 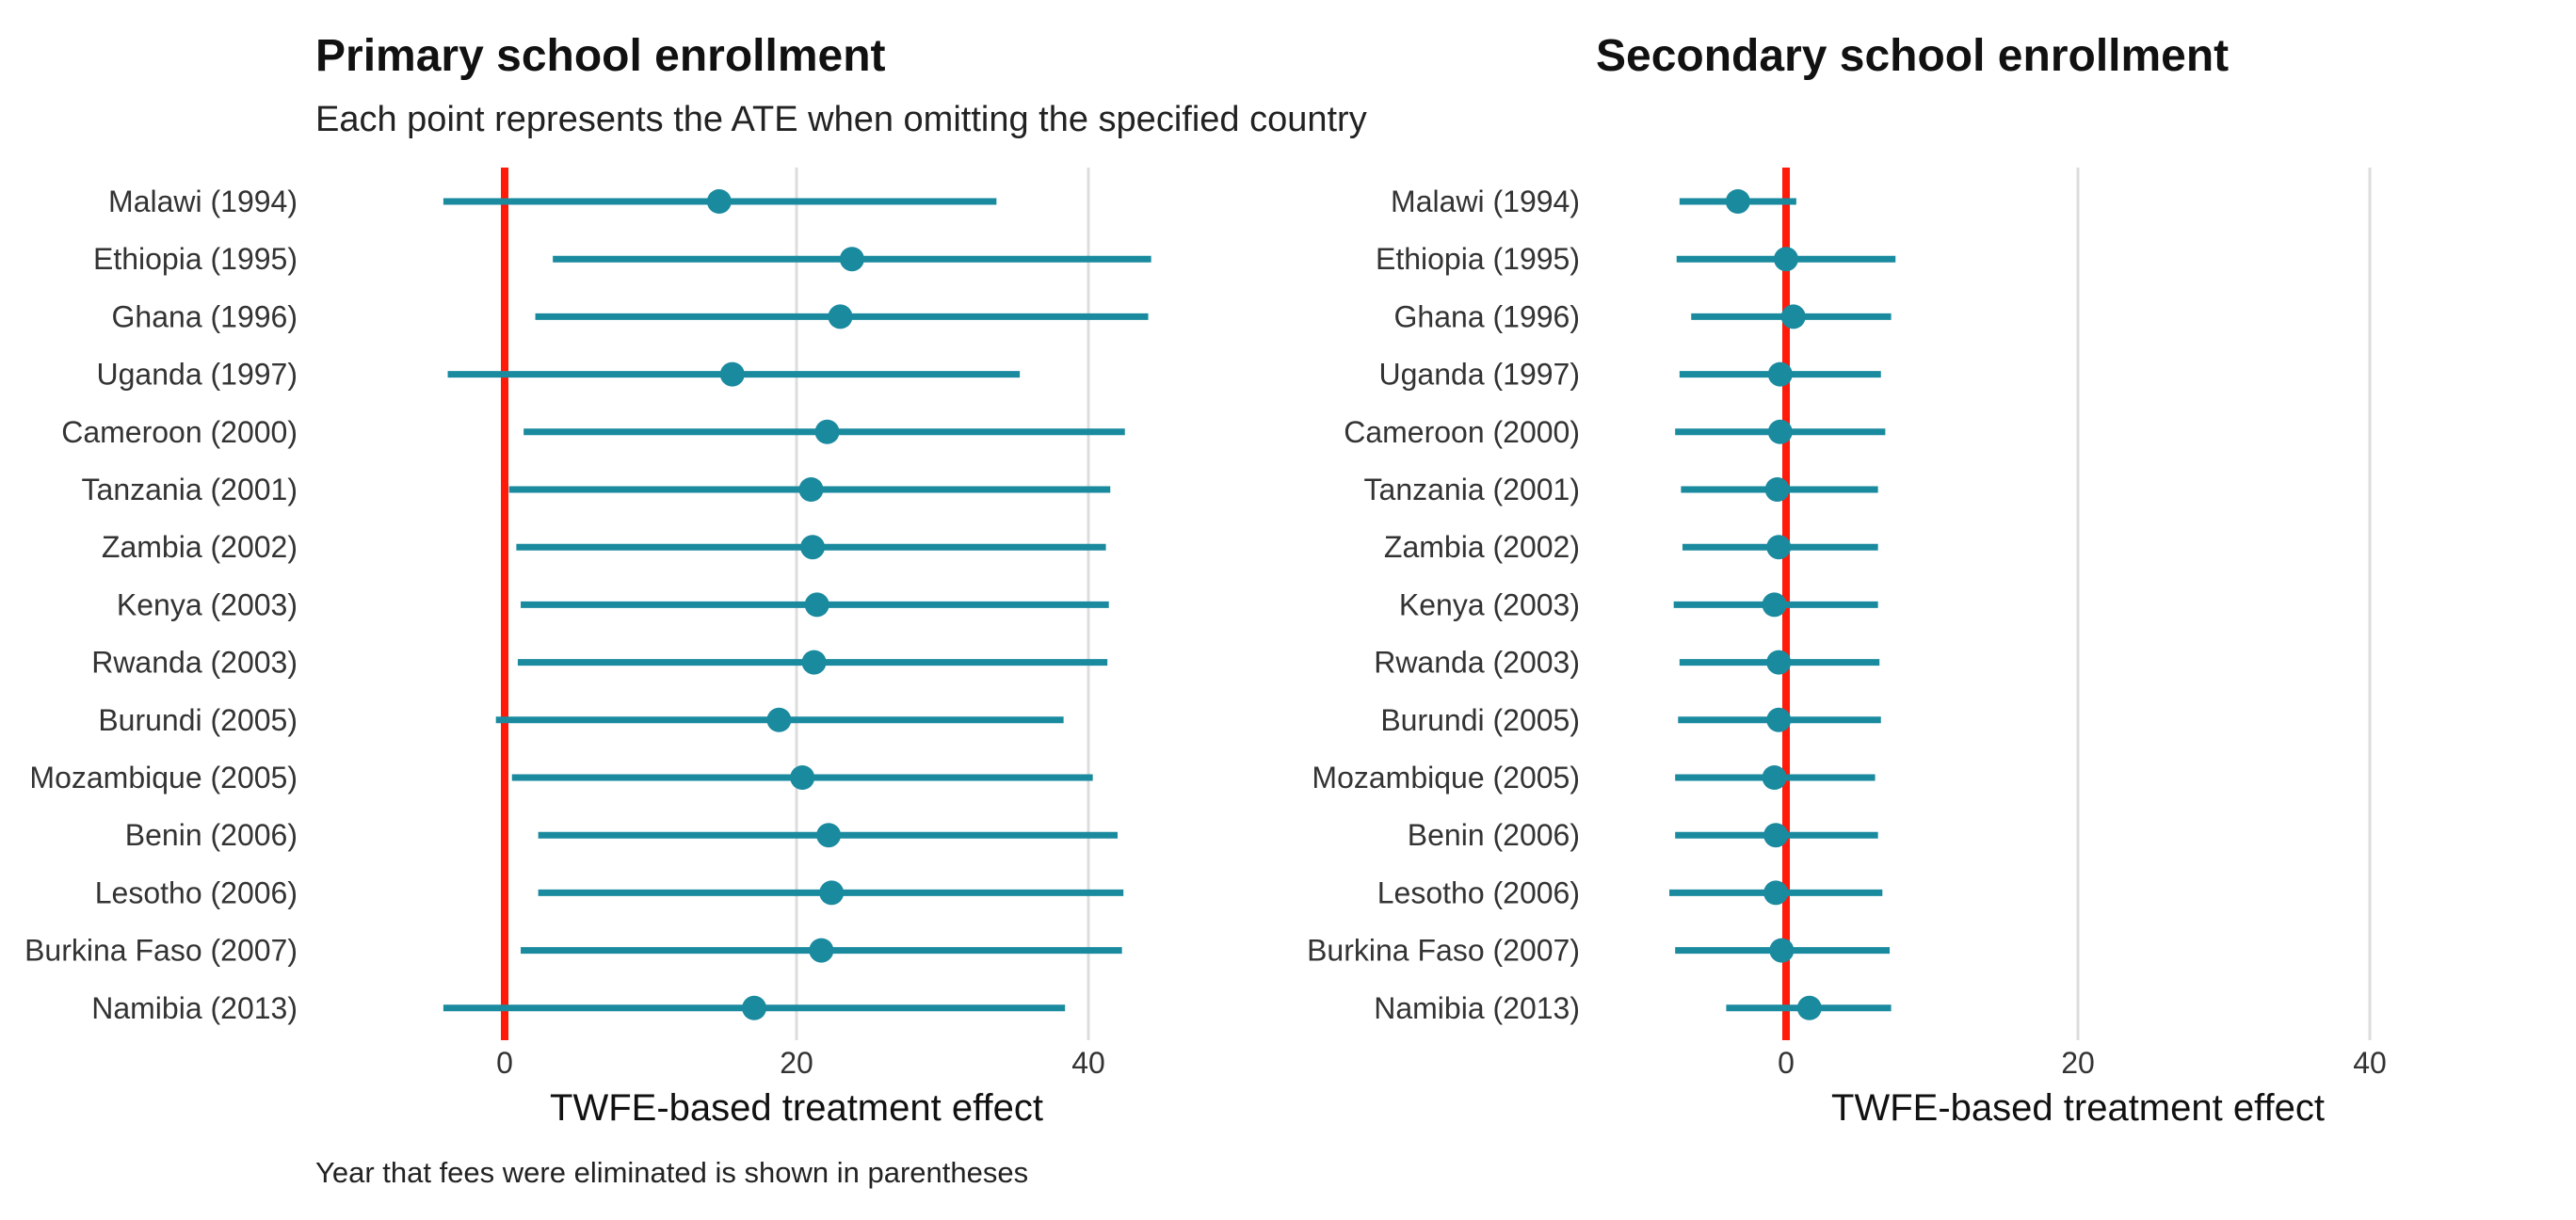 What do you see at coordinates (200, 547) in the screenshot?
I see `primary-country-label: Zambia (2002)` at bounding box center [200, 547].